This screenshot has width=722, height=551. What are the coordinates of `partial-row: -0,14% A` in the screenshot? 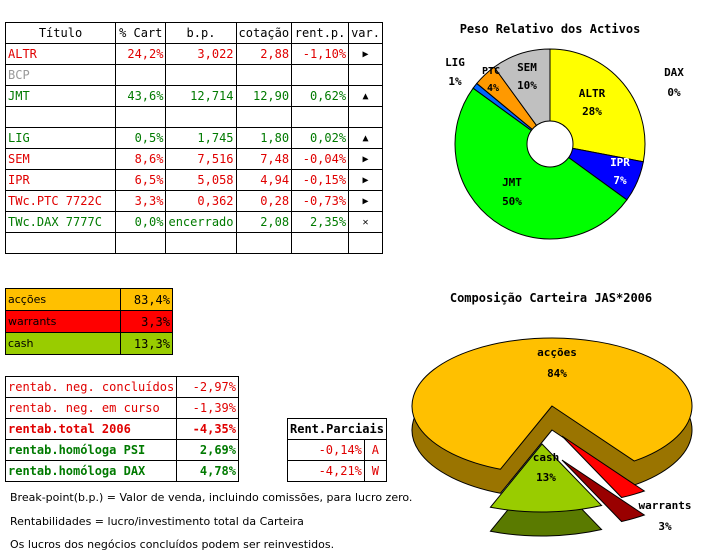 It's located at (337, 450).